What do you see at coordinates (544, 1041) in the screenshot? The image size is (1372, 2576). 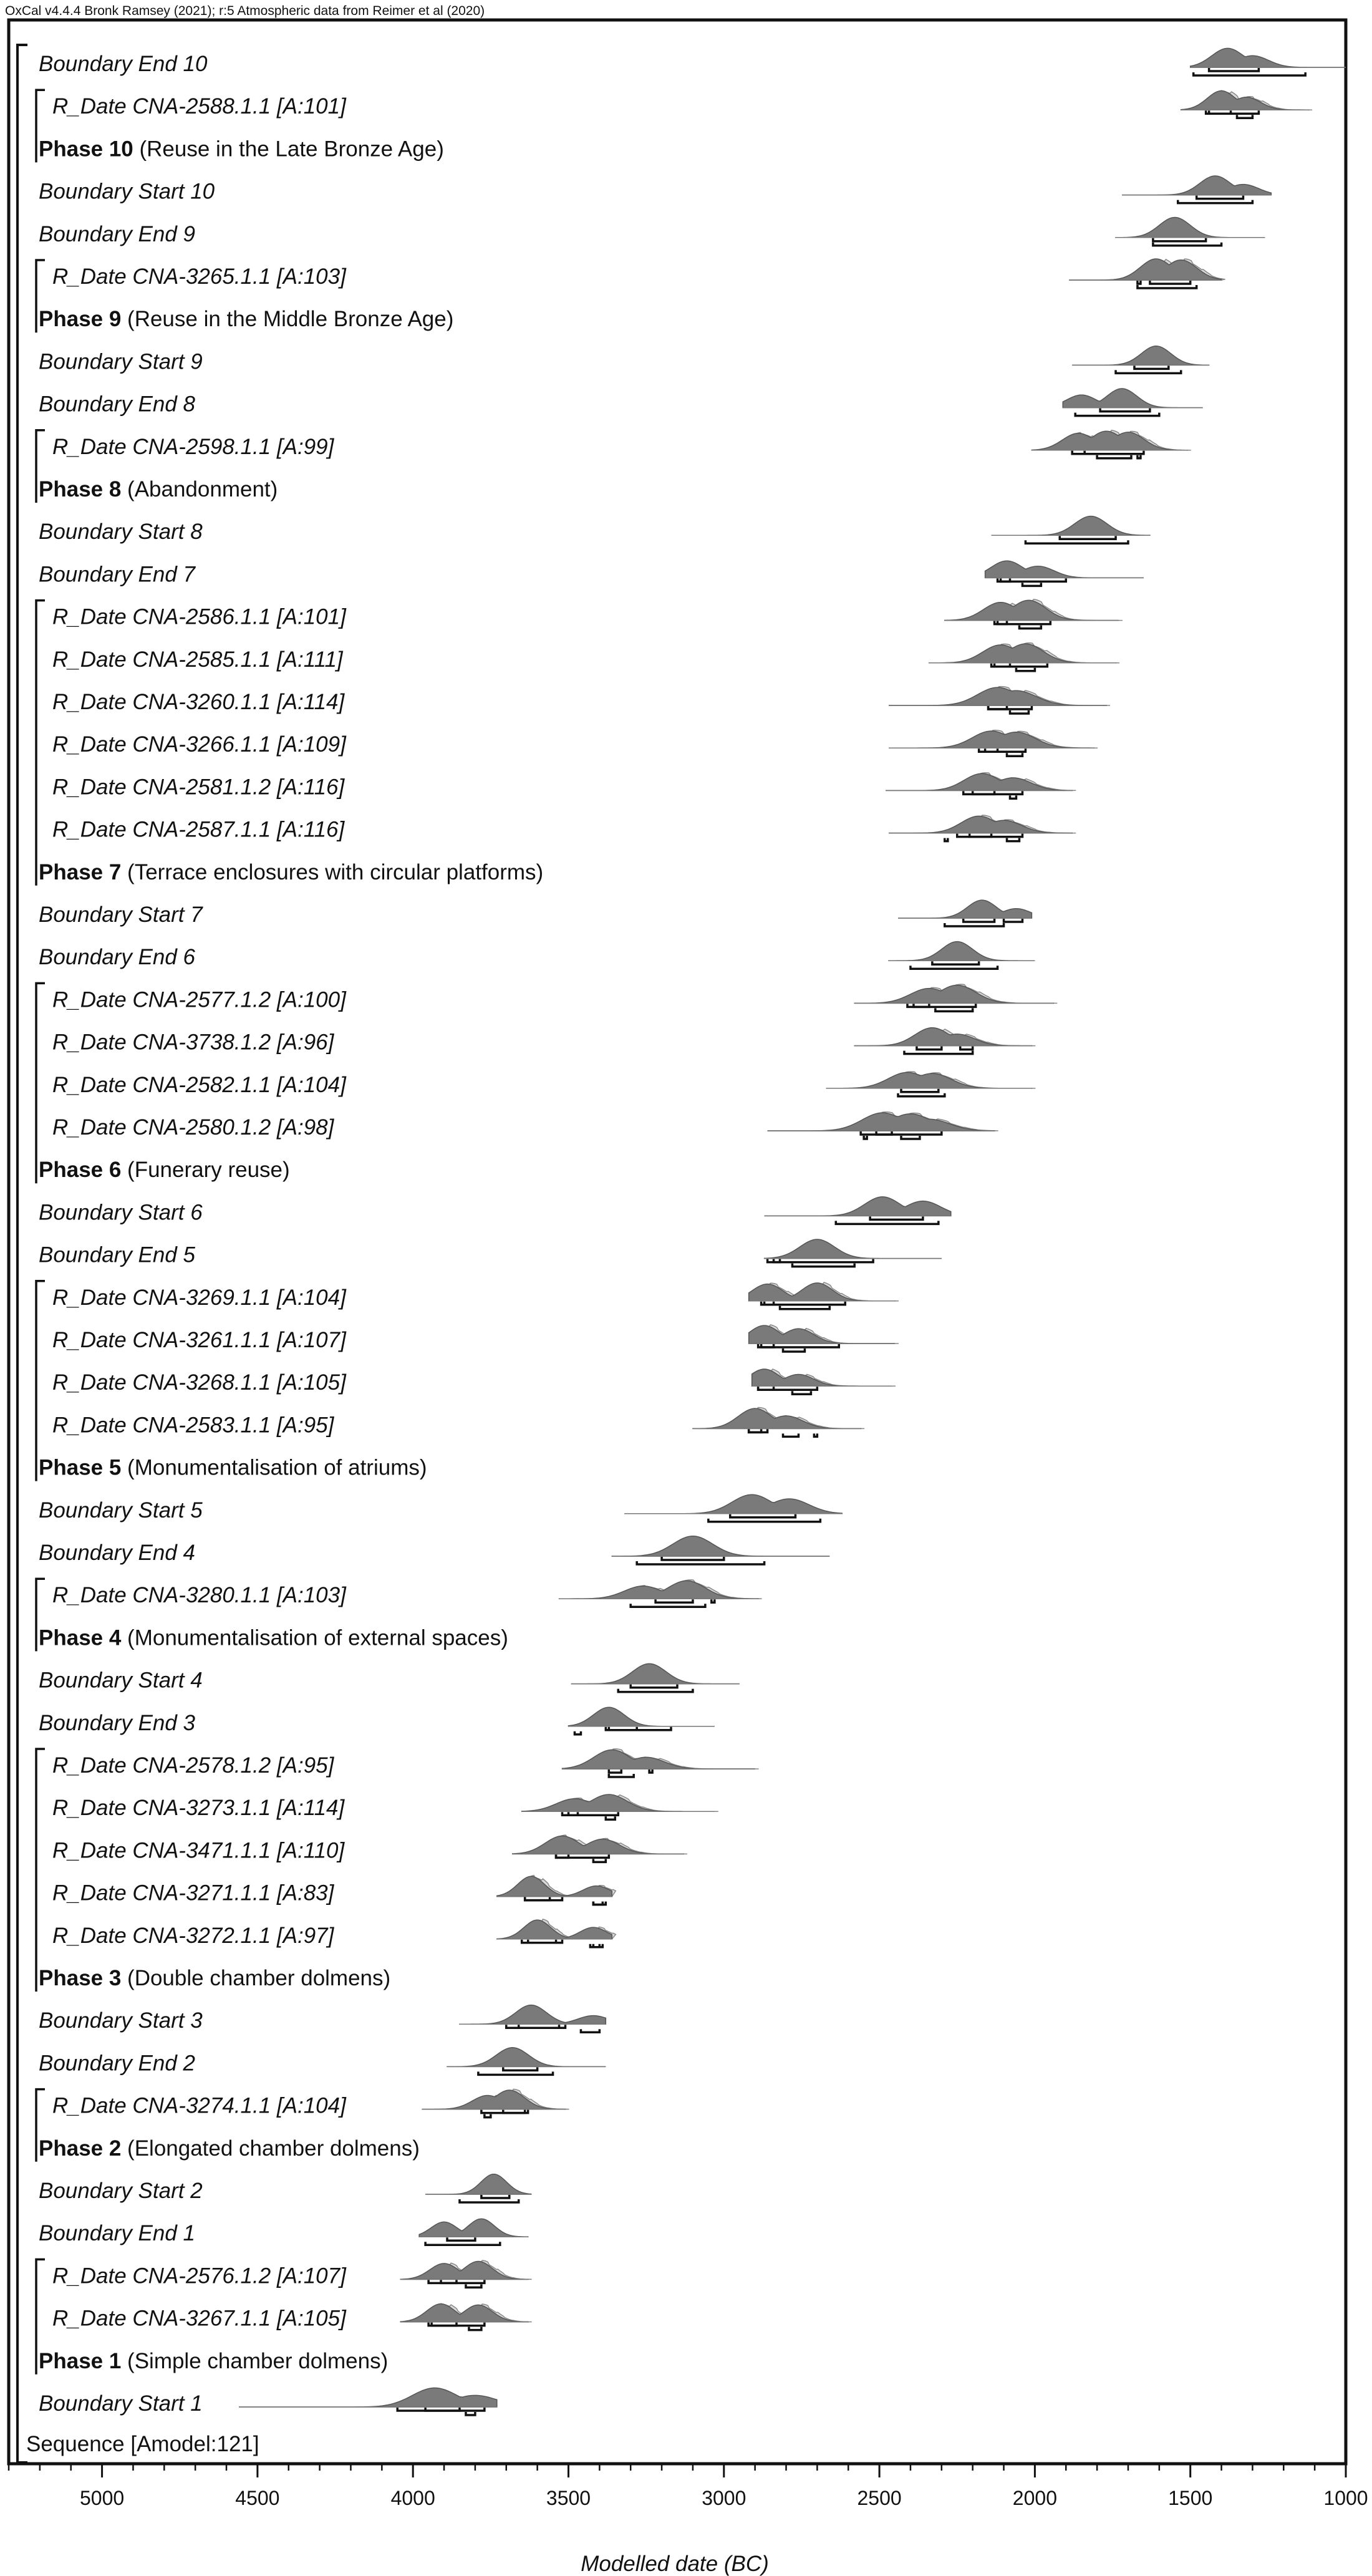 I see `date-row: R_Date CNA-3738.1.2 [A:96]` at bounding box center [544, 1041].